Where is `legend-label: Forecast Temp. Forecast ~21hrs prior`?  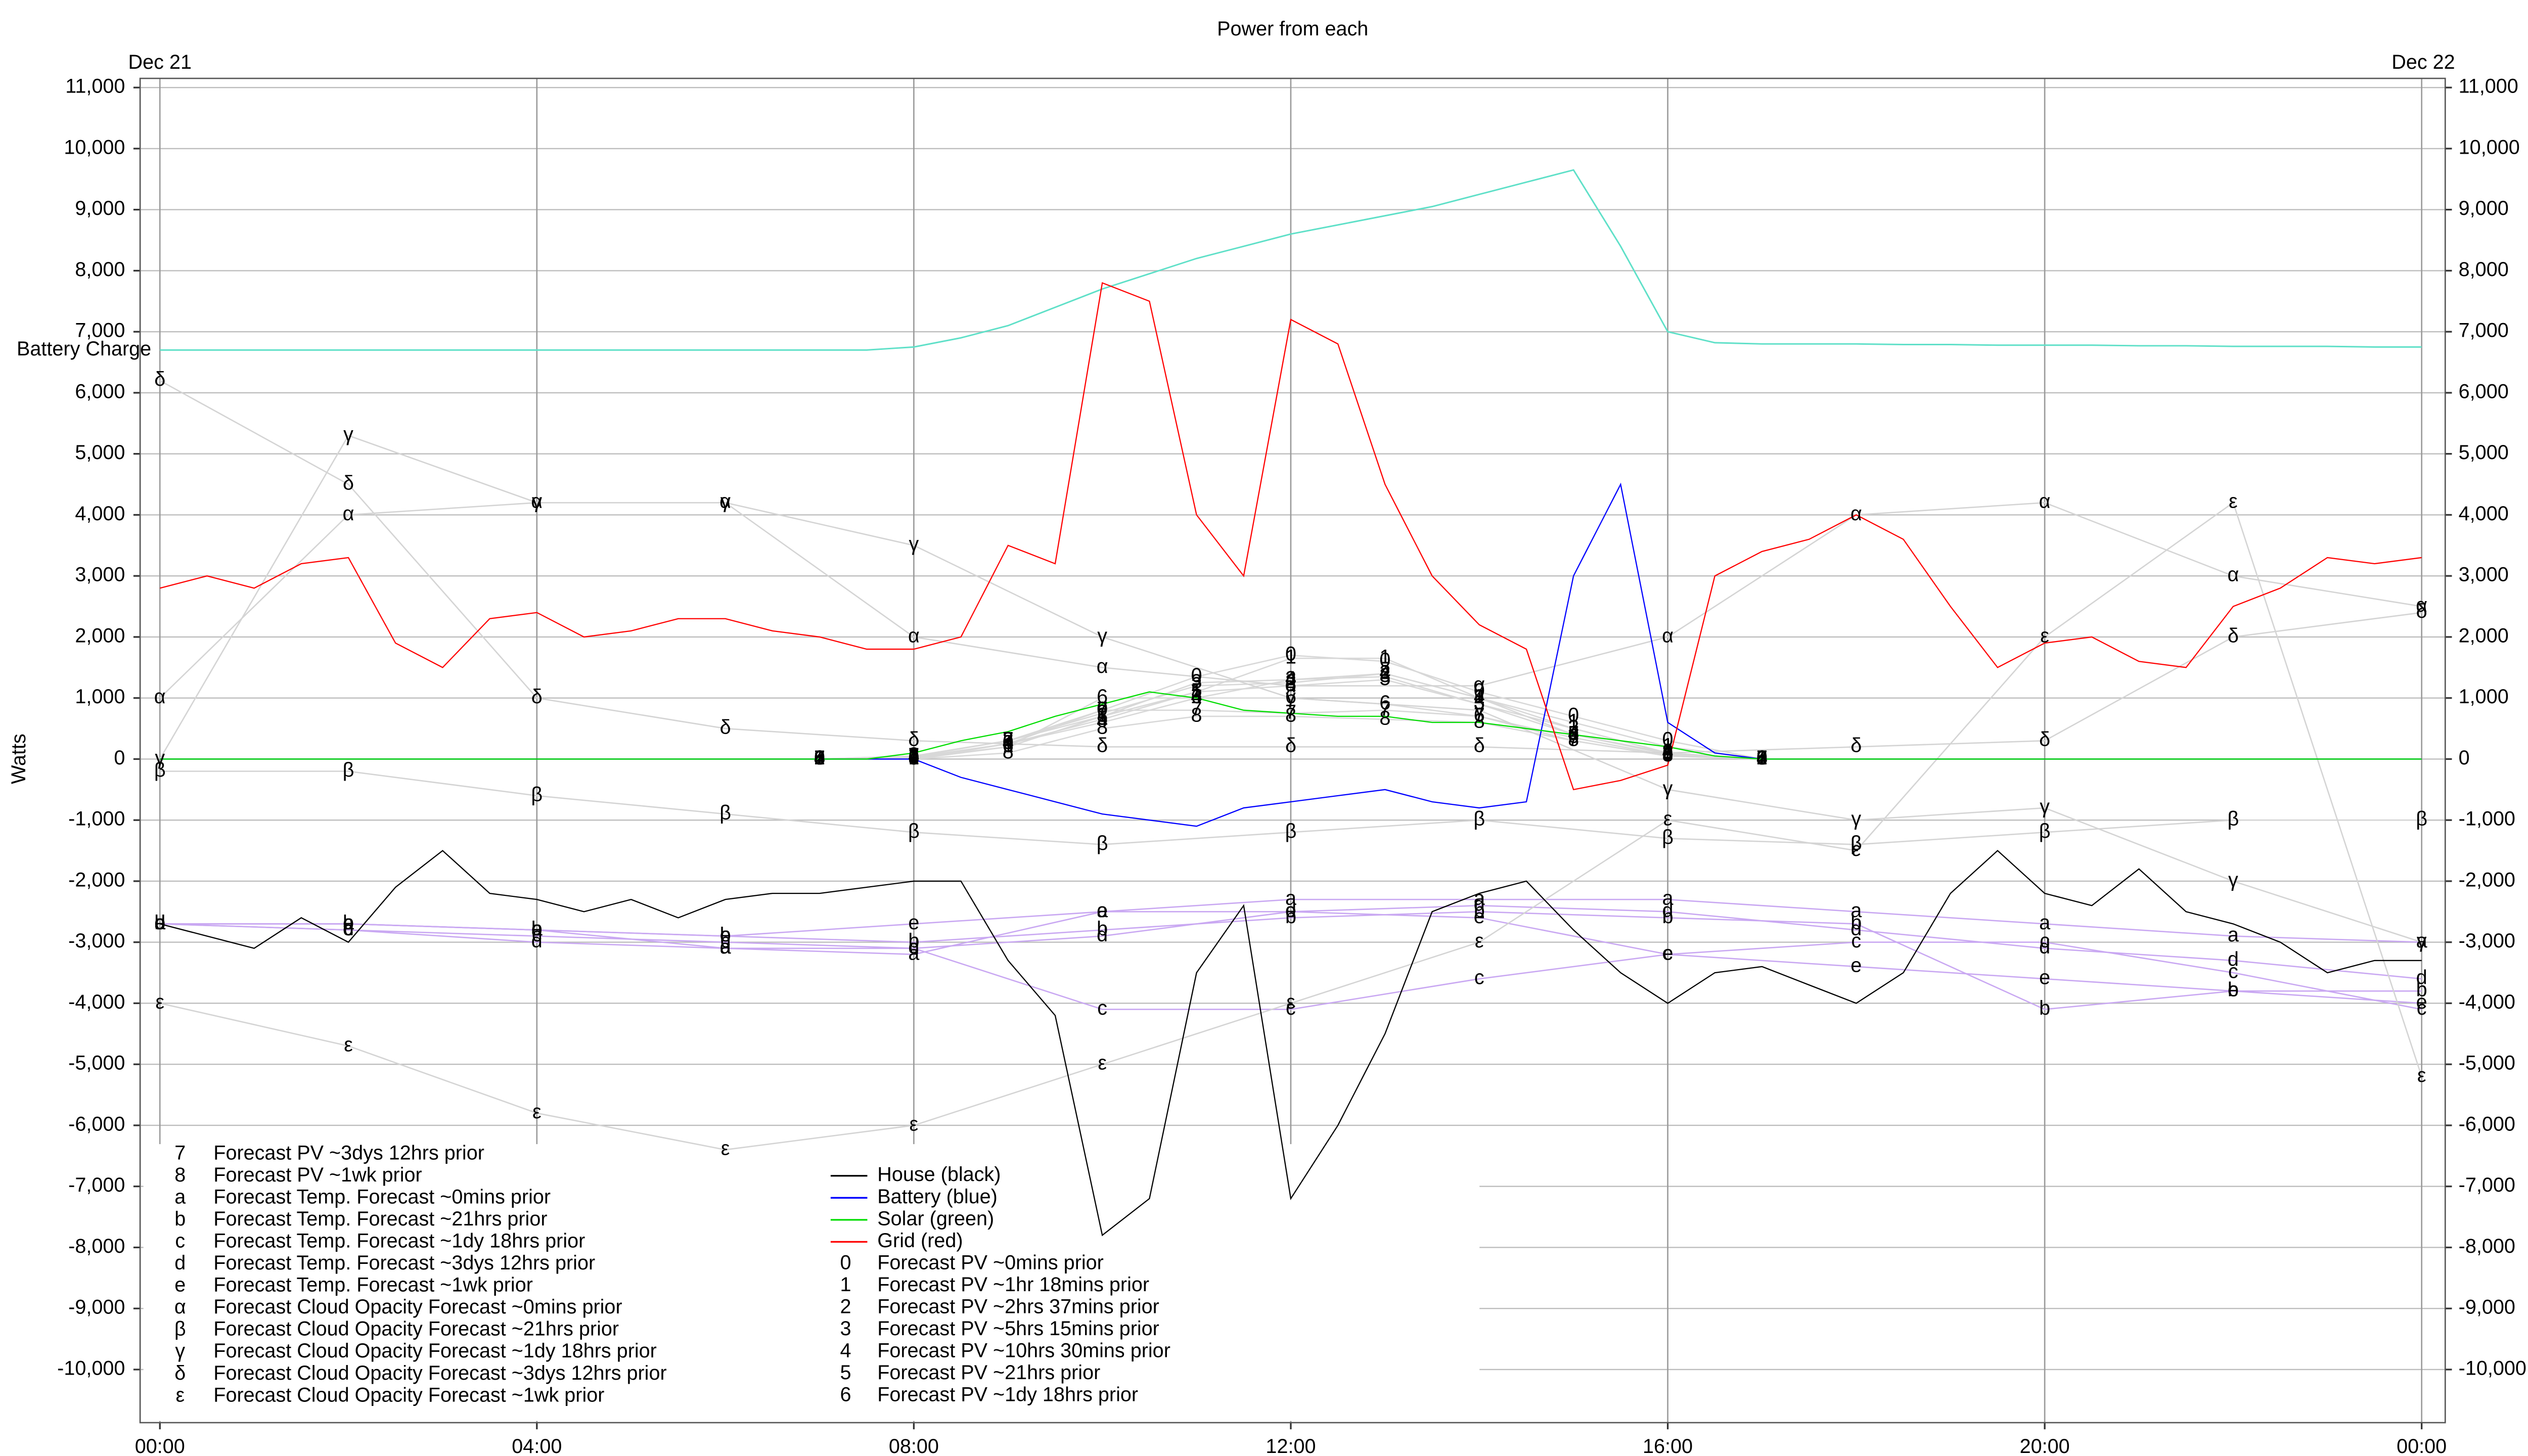 legend-label: Forecast Temp. Forecast ~21hrs prior is located at coordinates (380, 1219).